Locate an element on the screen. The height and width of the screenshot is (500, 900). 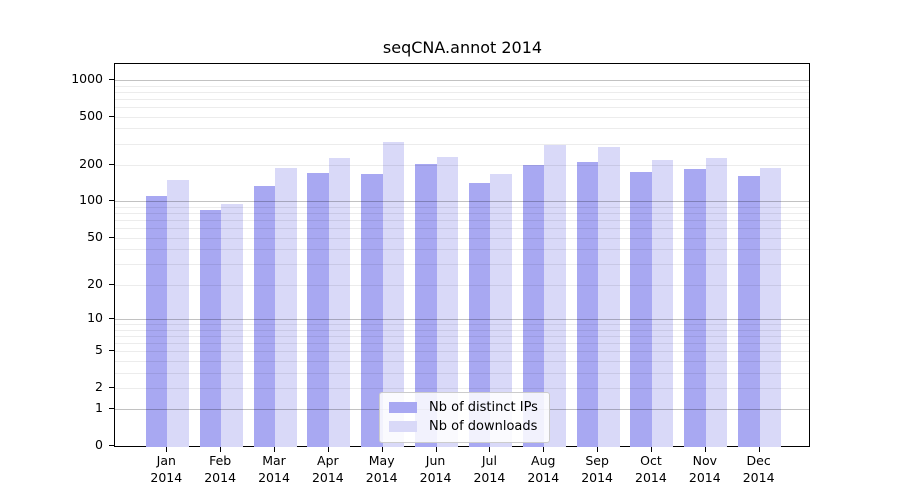
y-tick-label-1000: 1000 is located at coordinates (87, 78).